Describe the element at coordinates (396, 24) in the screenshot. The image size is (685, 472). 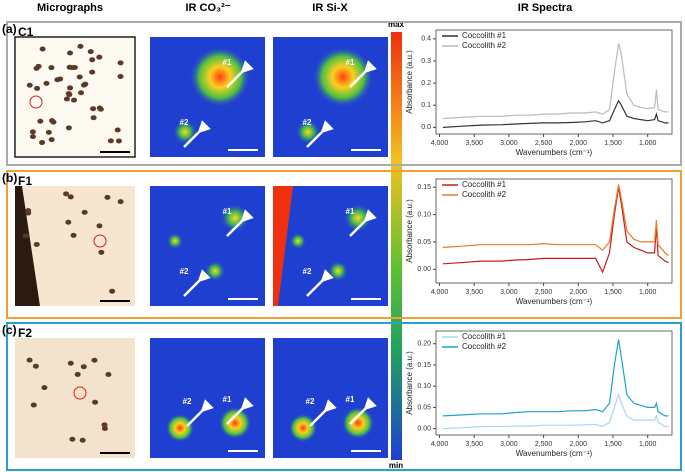
I see `colorbar-max: max` at that location.